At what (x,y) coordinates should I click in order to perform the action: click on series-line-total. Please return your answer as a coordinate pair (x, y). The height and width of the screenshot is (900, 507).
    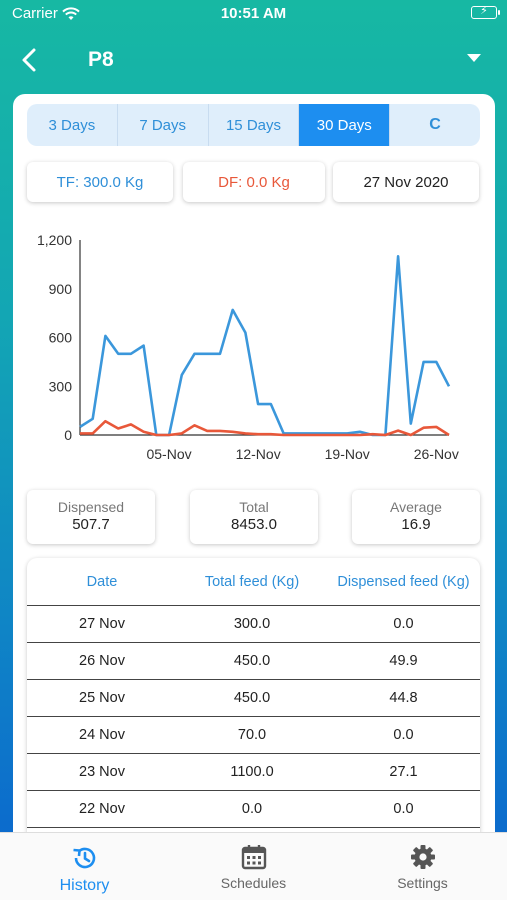
    Looking at the image, I should click on (265, 346).